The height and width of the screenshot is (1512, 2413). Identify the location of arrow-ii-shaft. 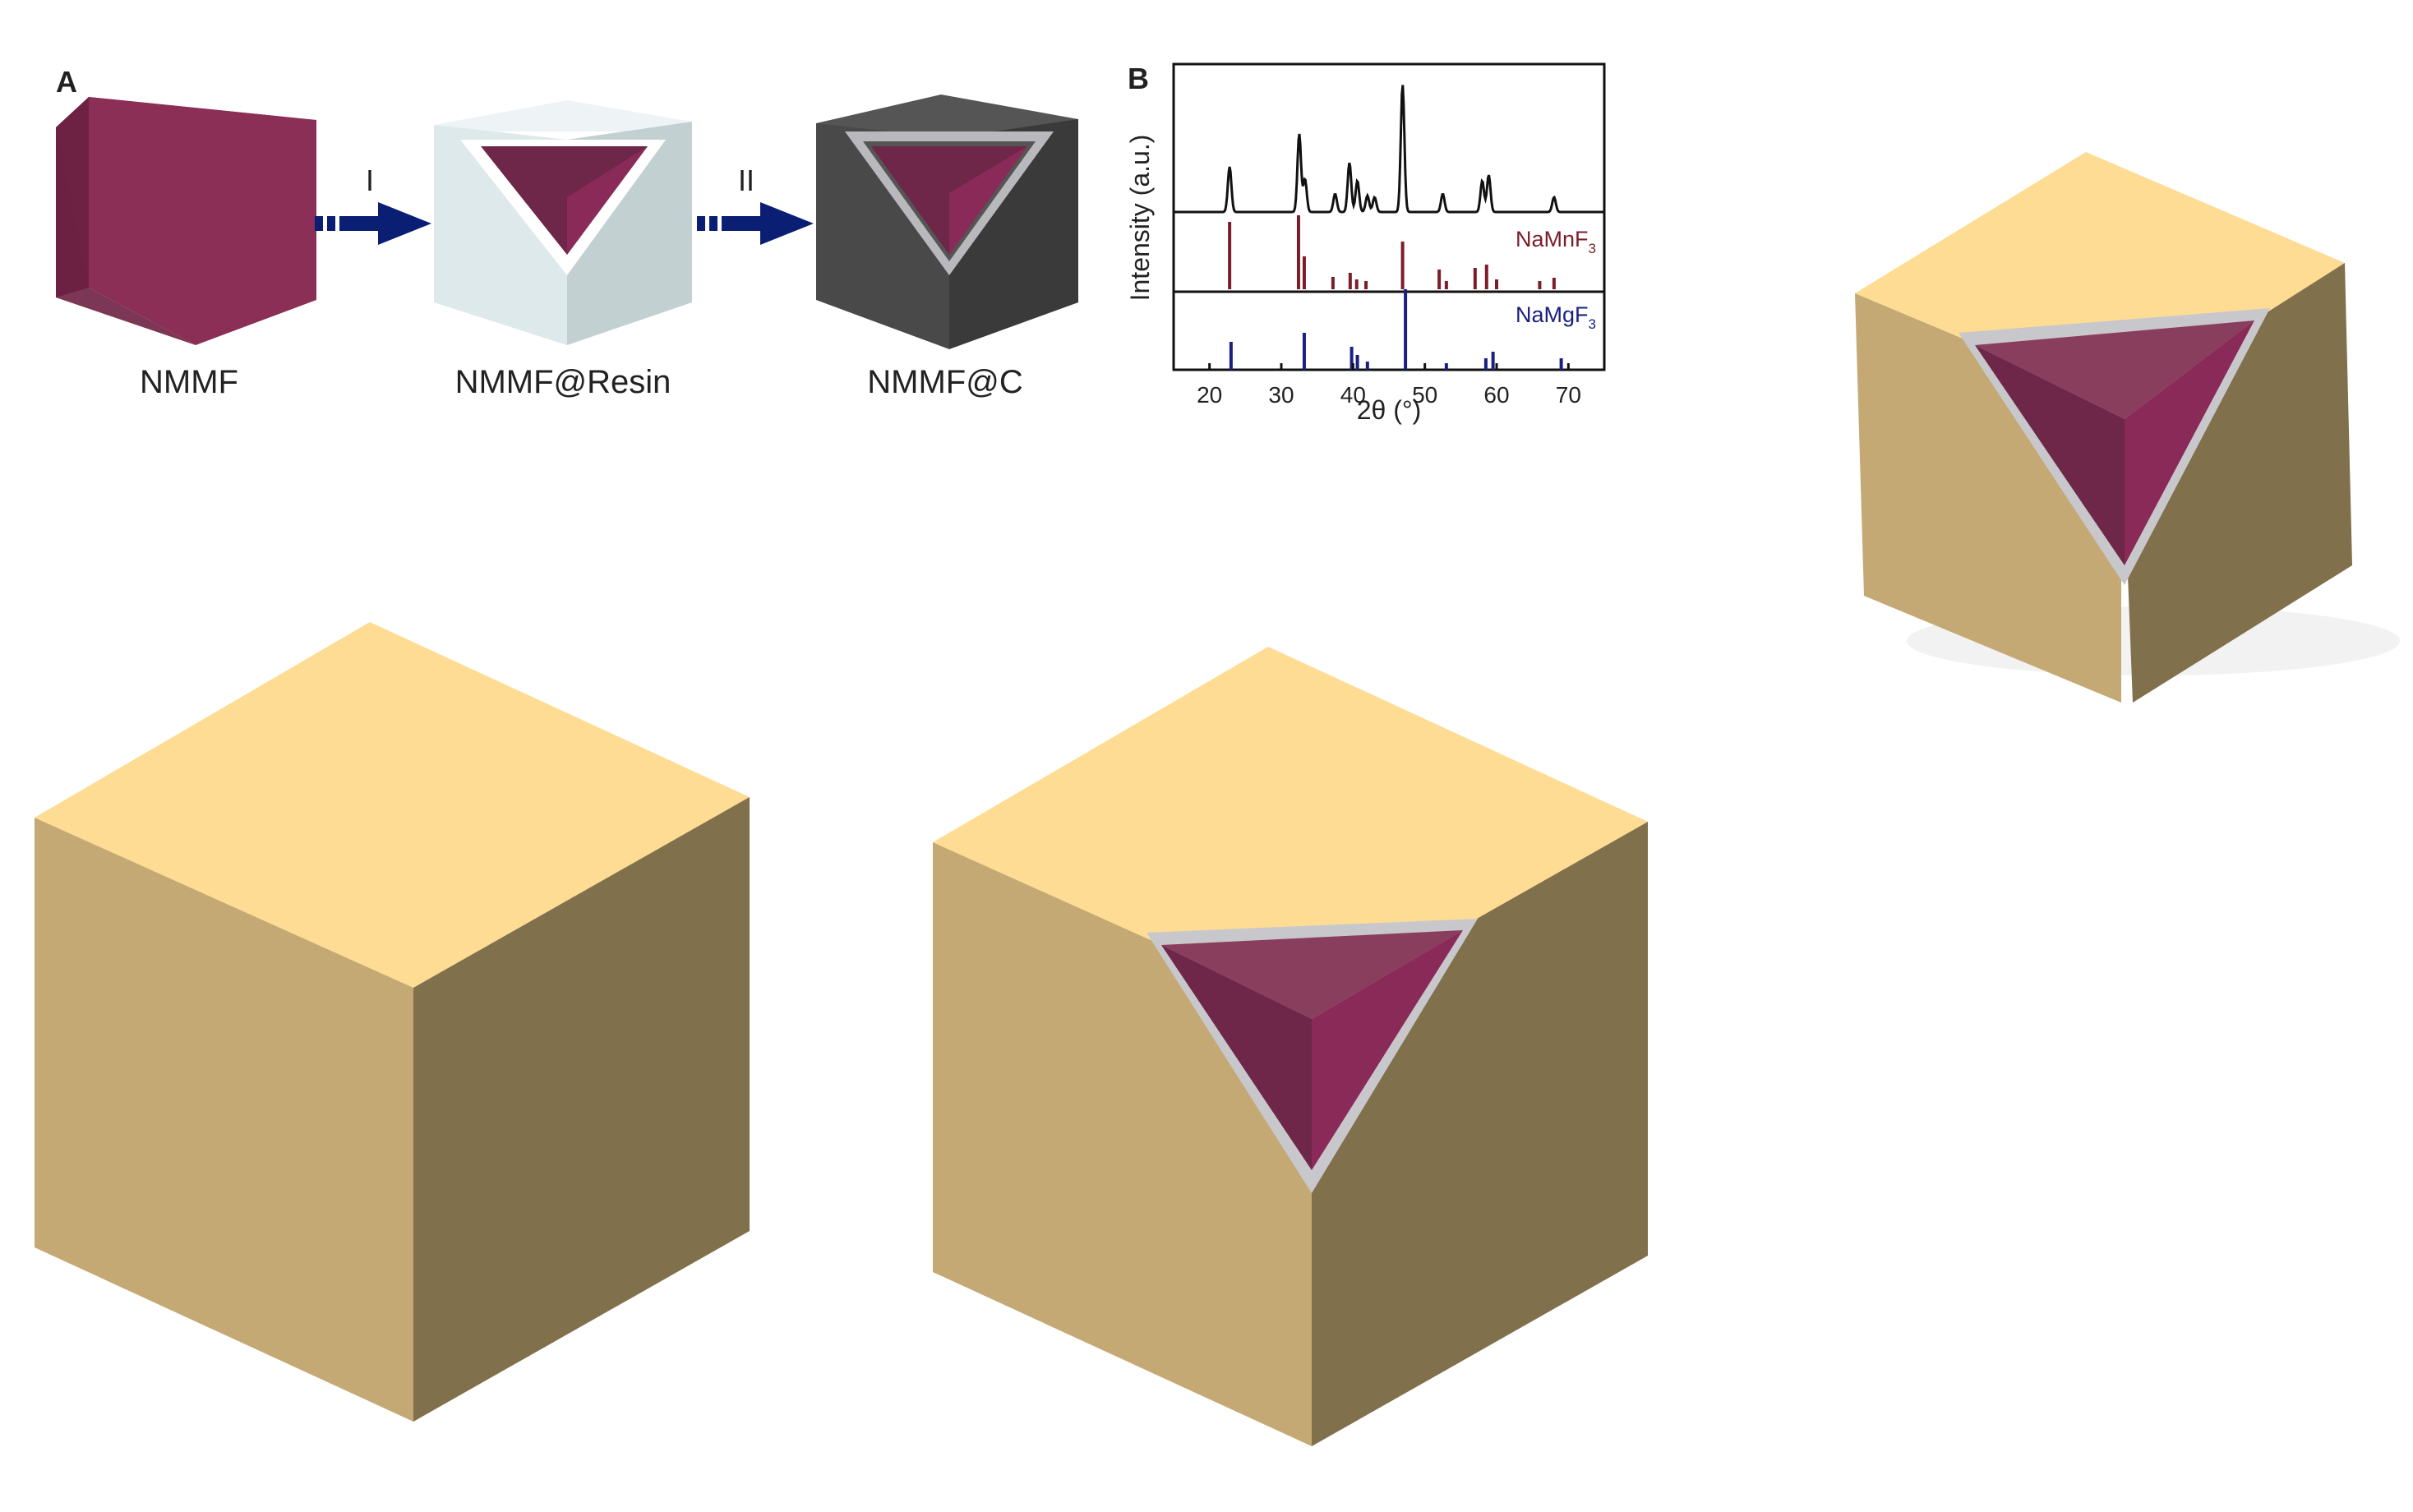
(742, 223).